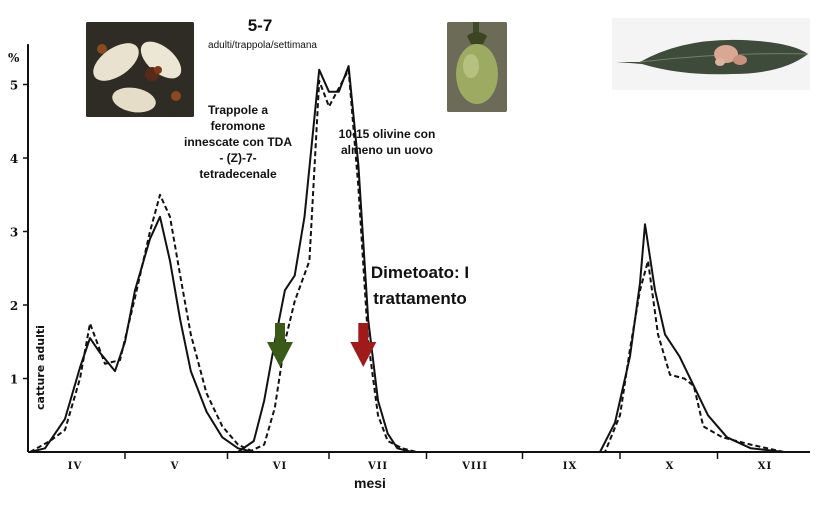  I want to click on y-tick-label: 1, so click(14, 380).